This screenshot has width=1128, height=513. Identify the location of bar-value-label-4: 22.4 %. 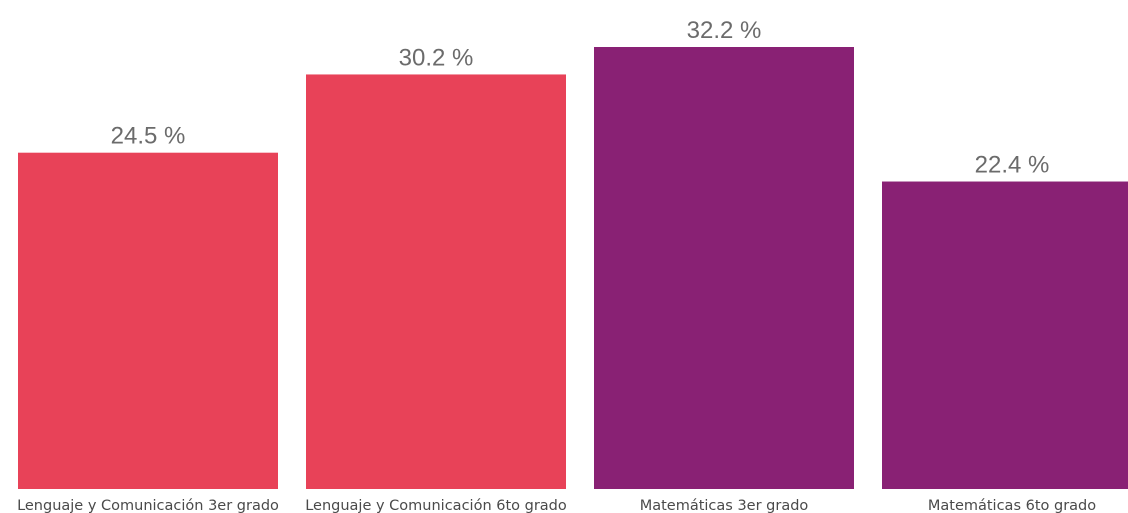
(1012, 165).